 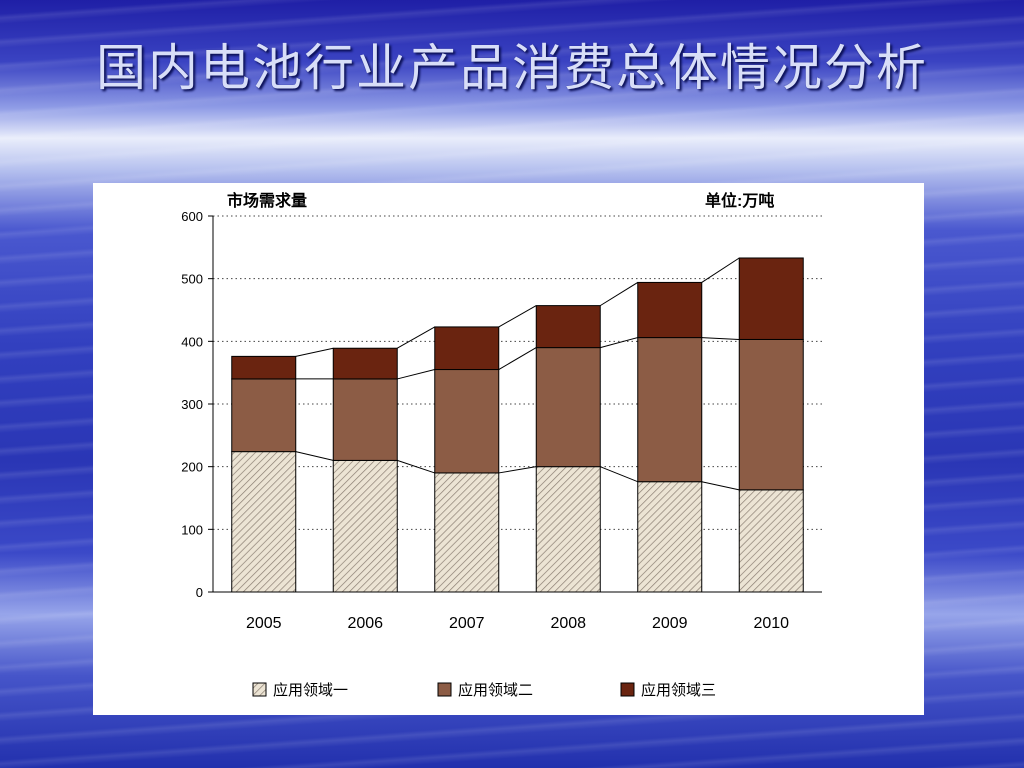 What do you see at coordinates (495, 690) in the screenshot?
I see `legend-label-2: 应用领域二` at bounding box center [495, 690].